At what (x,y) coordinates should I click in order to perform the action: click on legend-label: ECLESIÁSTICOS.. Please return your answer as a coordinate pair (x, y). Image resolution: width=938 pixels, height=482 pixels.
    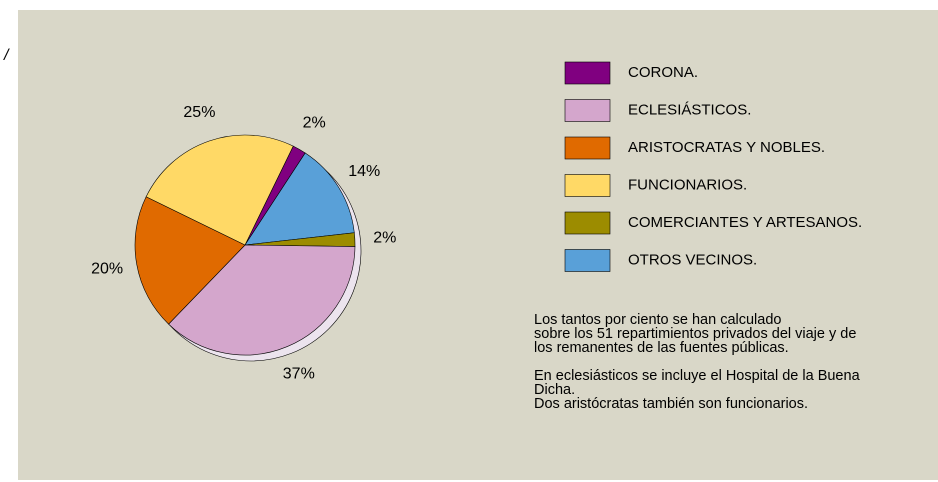
    Looking at the image, I should click on (689, 109).